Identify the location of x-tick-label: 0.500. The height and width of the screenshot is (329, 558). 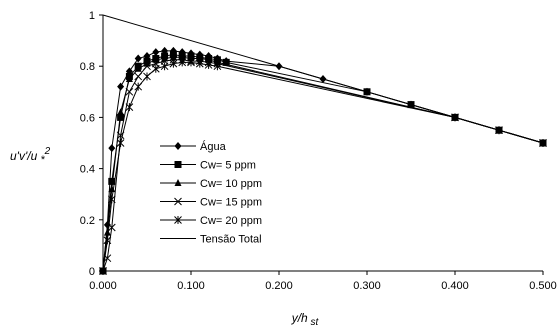
(543, 286).